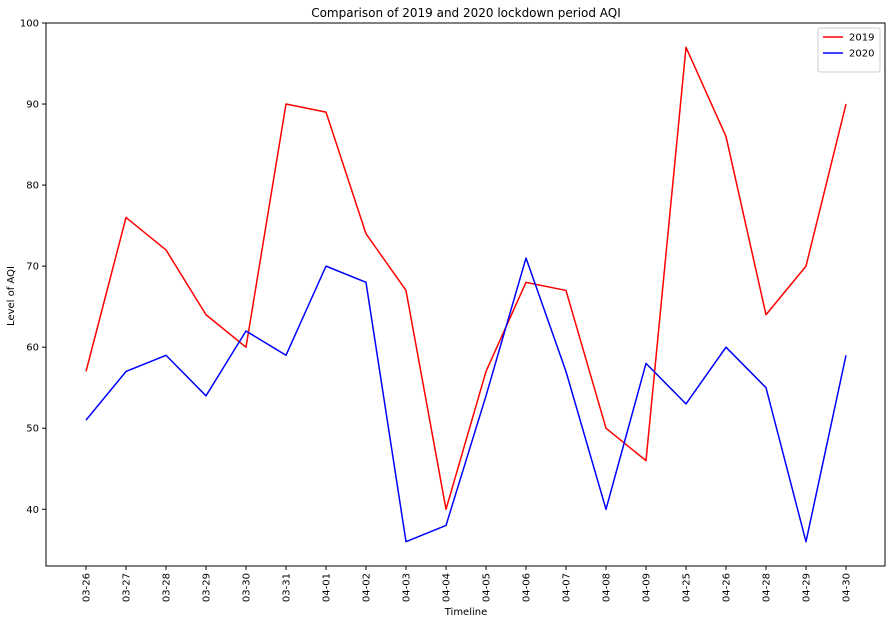 This screenshot has height=623, width=891. Describe the element at coordinates (487, 587) in the screenshot. I see `x-tick-label: 04-05` at that location.